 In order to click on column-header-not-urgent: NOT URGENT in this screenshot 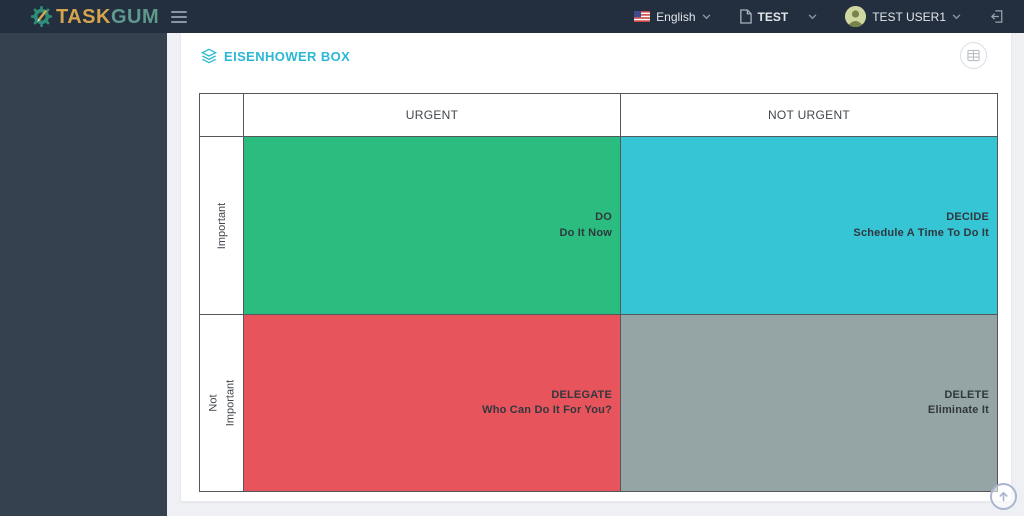, I will do `click(809, 115)`.